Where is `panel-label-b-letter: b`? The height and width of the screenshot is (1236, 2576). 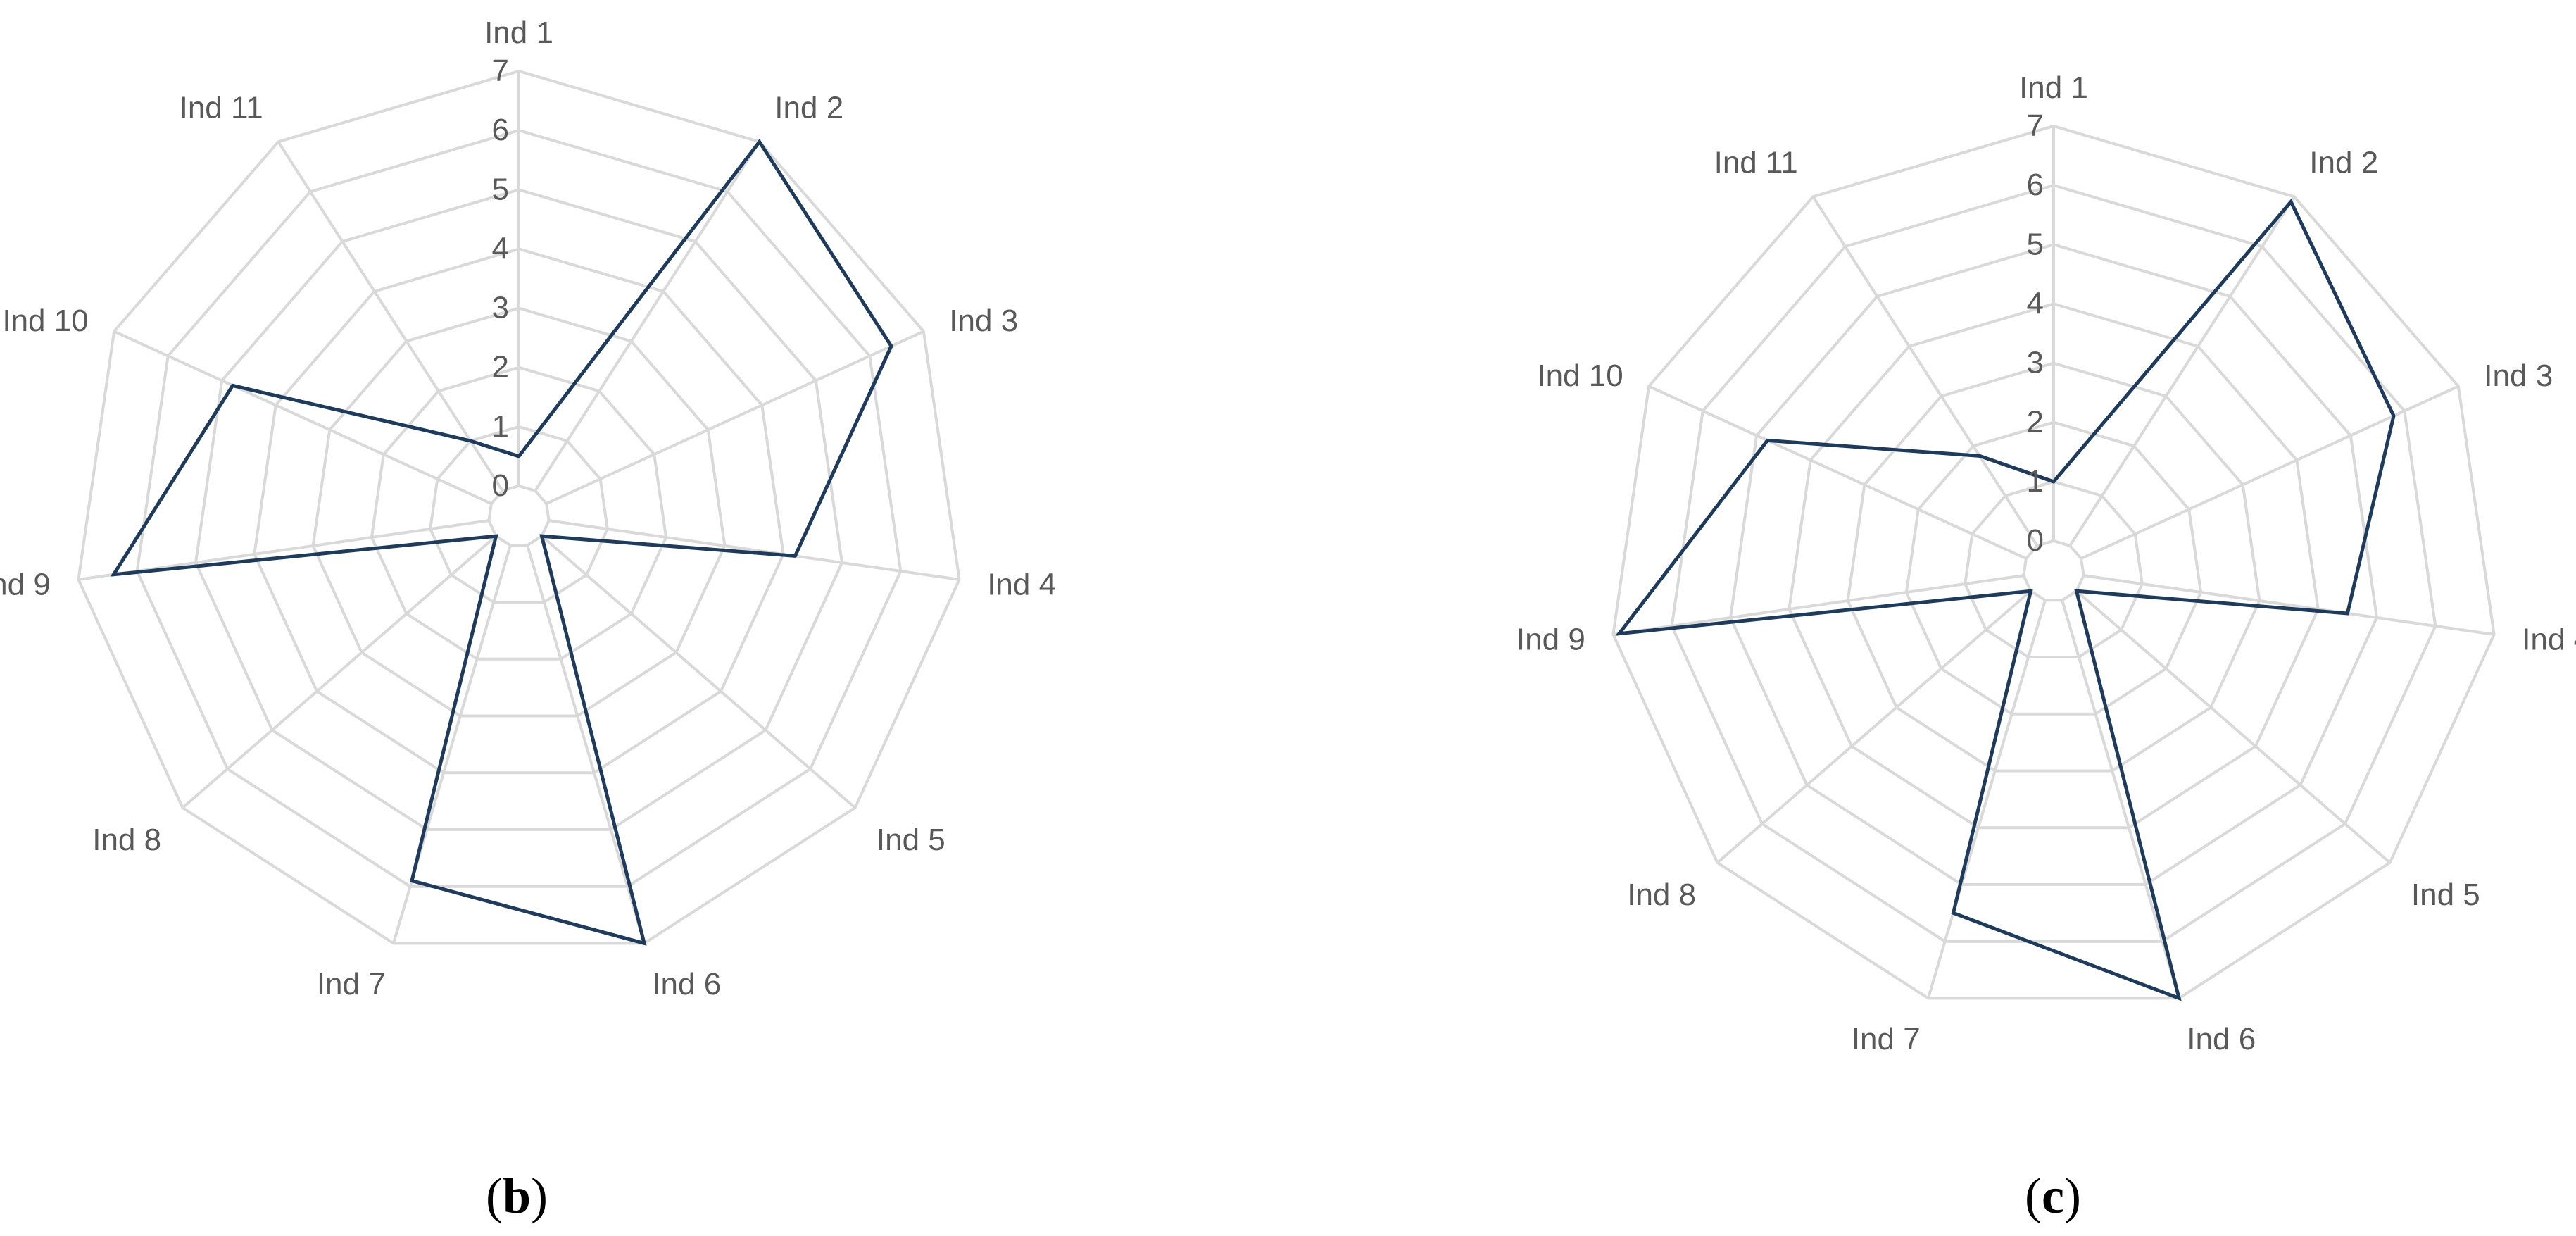
panel-label-b-letter: b is located at coordinates (517, 1196).